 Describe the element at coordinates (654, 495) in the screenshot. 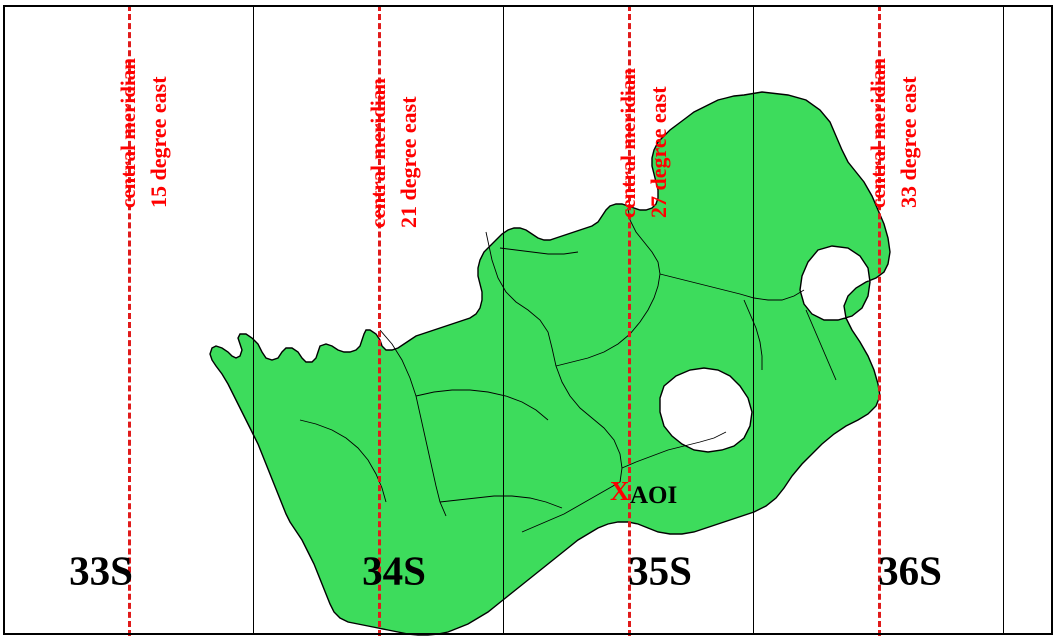

I see `aoi-label: AOI` at that location.